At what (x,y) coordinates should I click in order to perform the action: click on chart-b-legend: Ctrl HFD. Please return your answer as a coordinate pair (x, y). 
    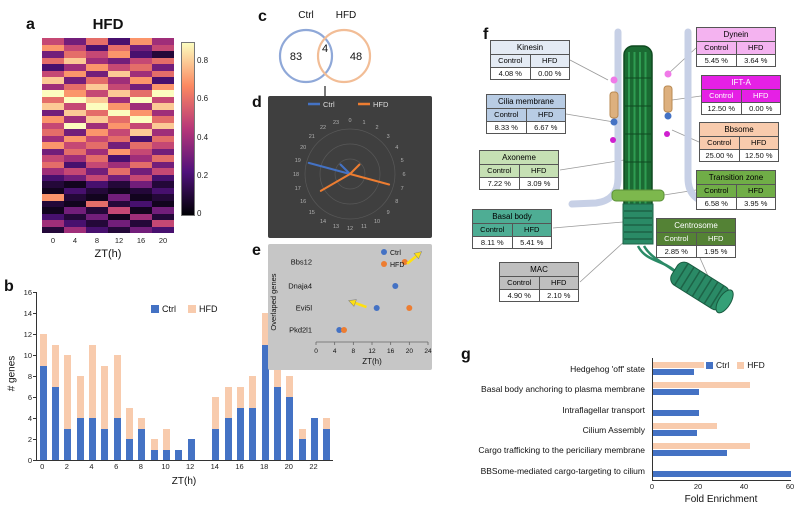
    Looking at the image, I should click on (184, 309).